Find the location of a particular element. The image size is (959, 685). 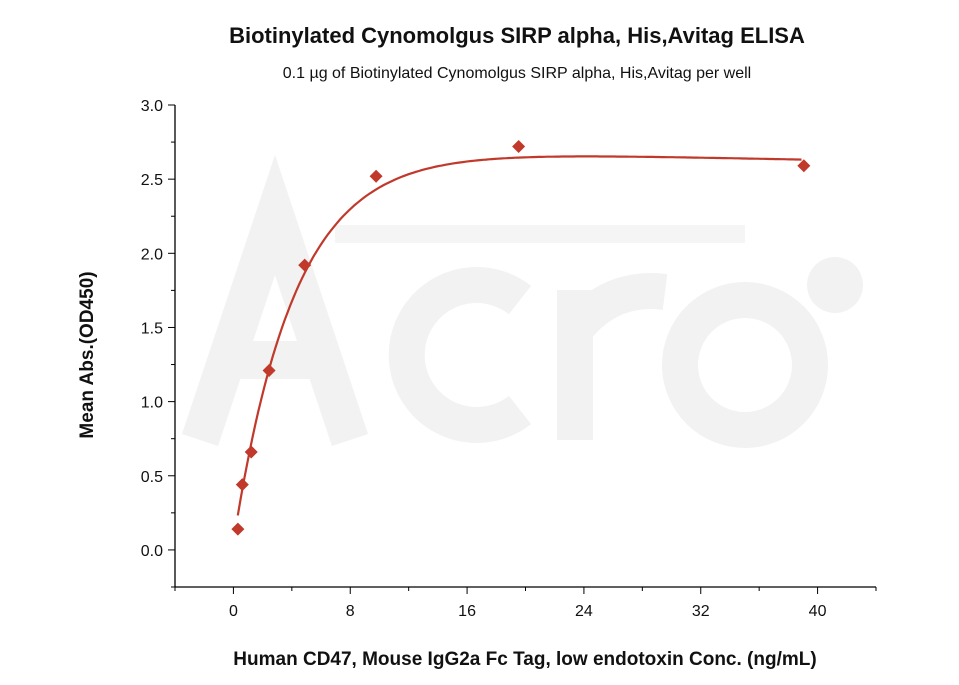

watermark-dot is located at coordinates (835, 285).